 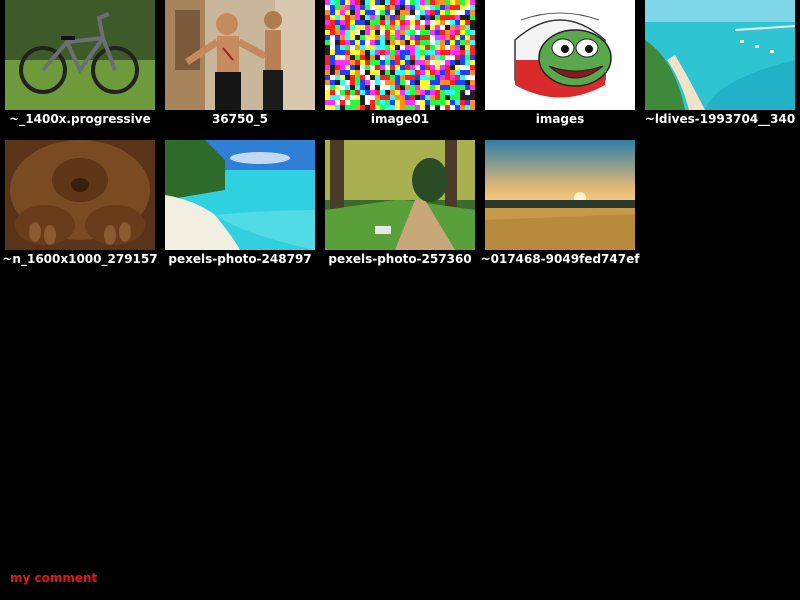 I want to click on thumbnail-item: 36750_5, so click(x=240, y=70).